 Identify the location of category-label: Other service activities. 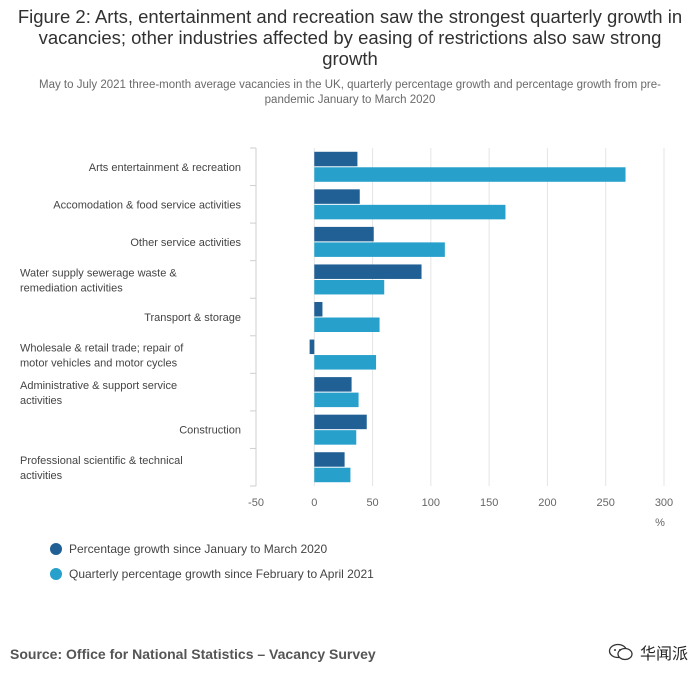
(185, 243).